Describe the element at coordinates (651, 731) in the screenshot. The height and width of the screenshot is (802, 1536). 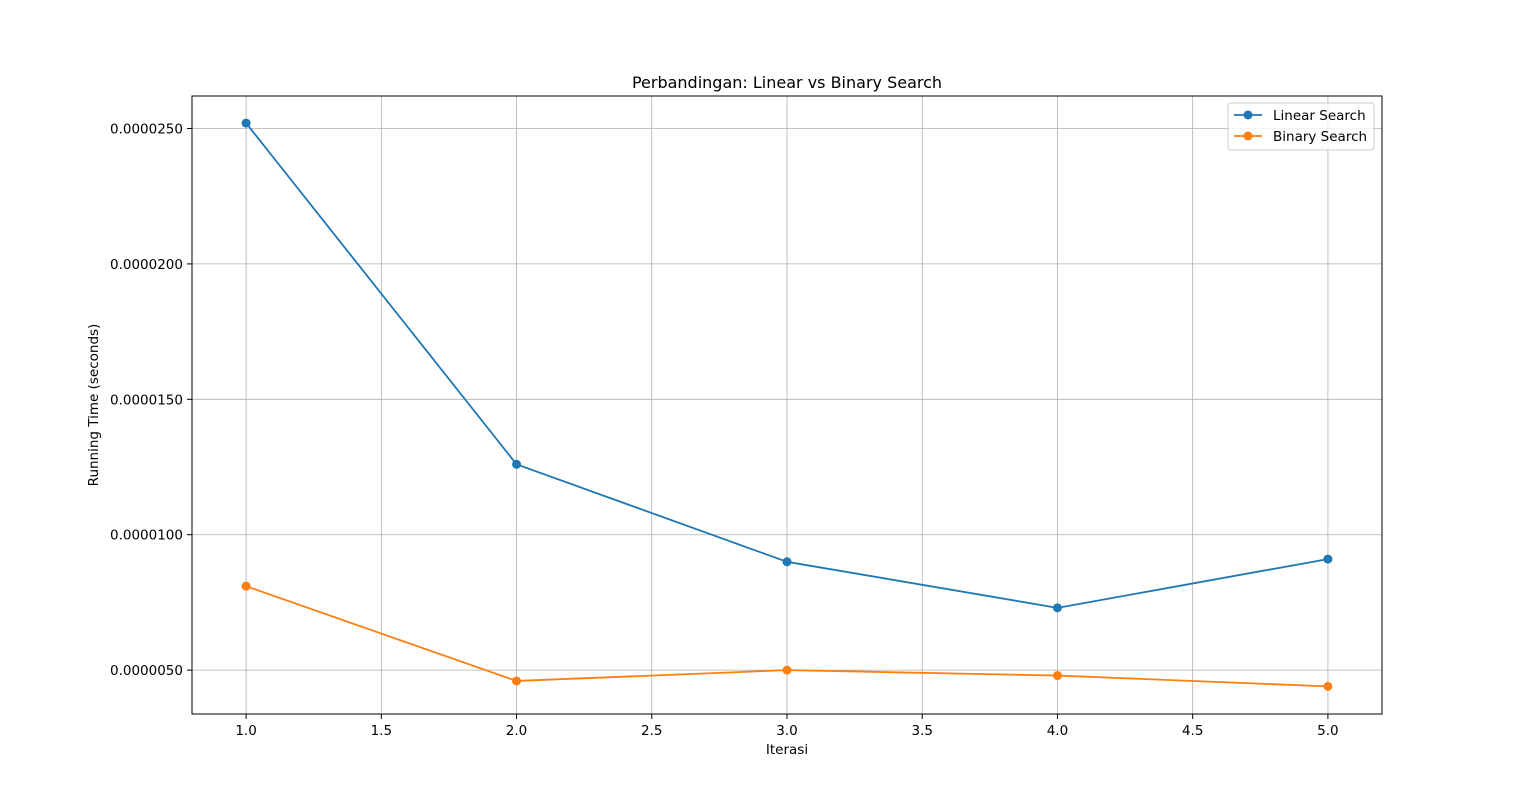
I see `x-tick-label: 2.5` at that location.